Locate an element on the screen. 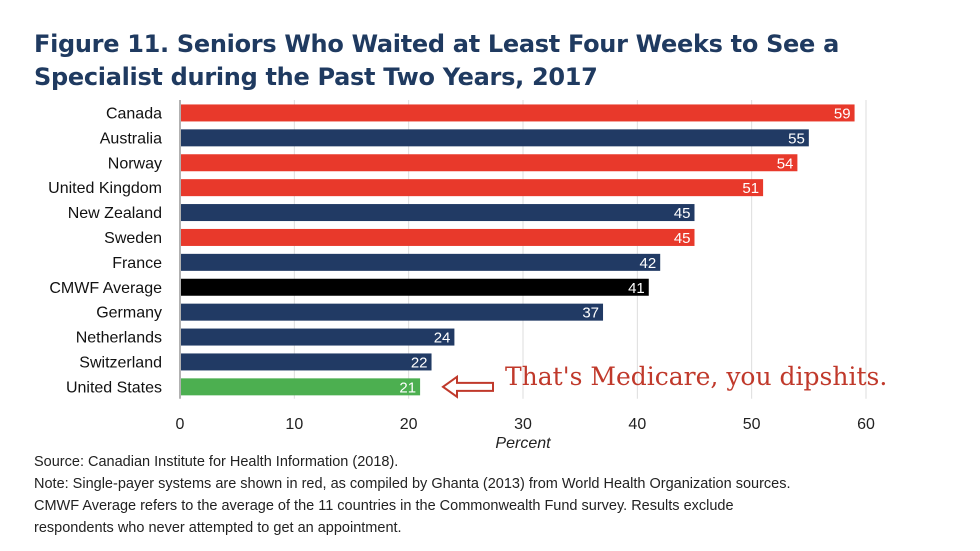 Image resolution: width=980 pixels, height=551 pixels. x-tick-label: 50 is located at coordinates (752, 424).